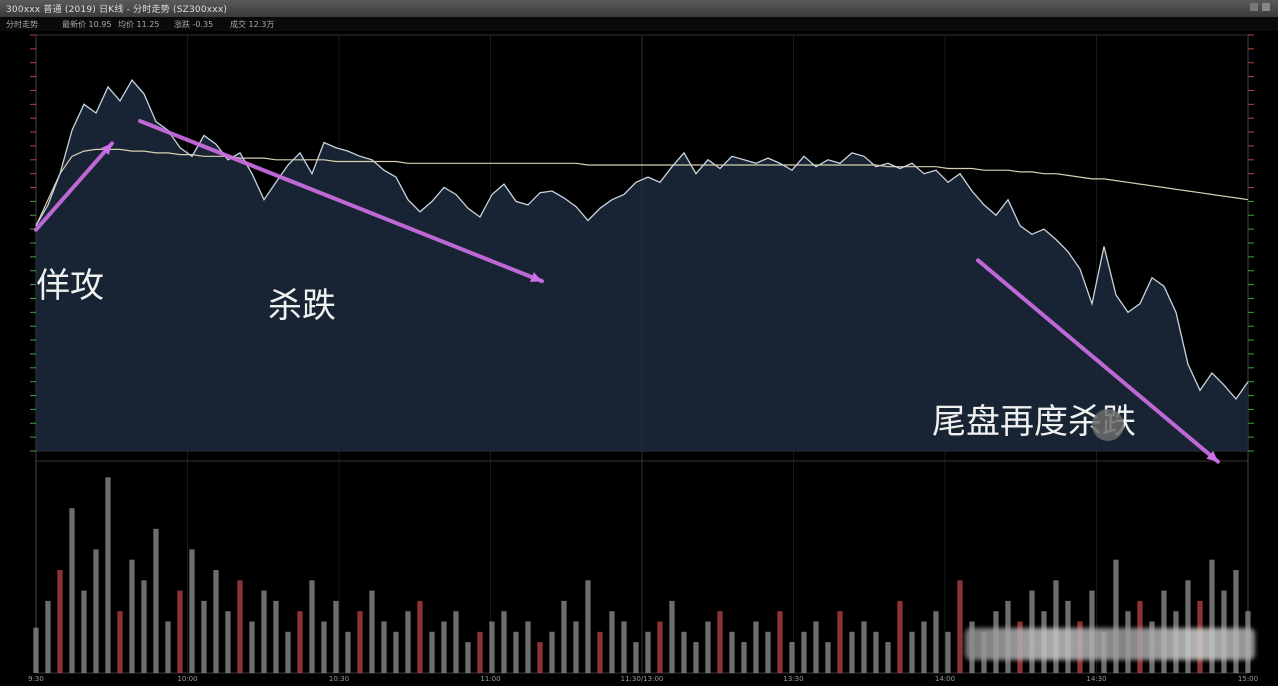  I want to click on info-item: 最新价 10.95, so click(87, 24).